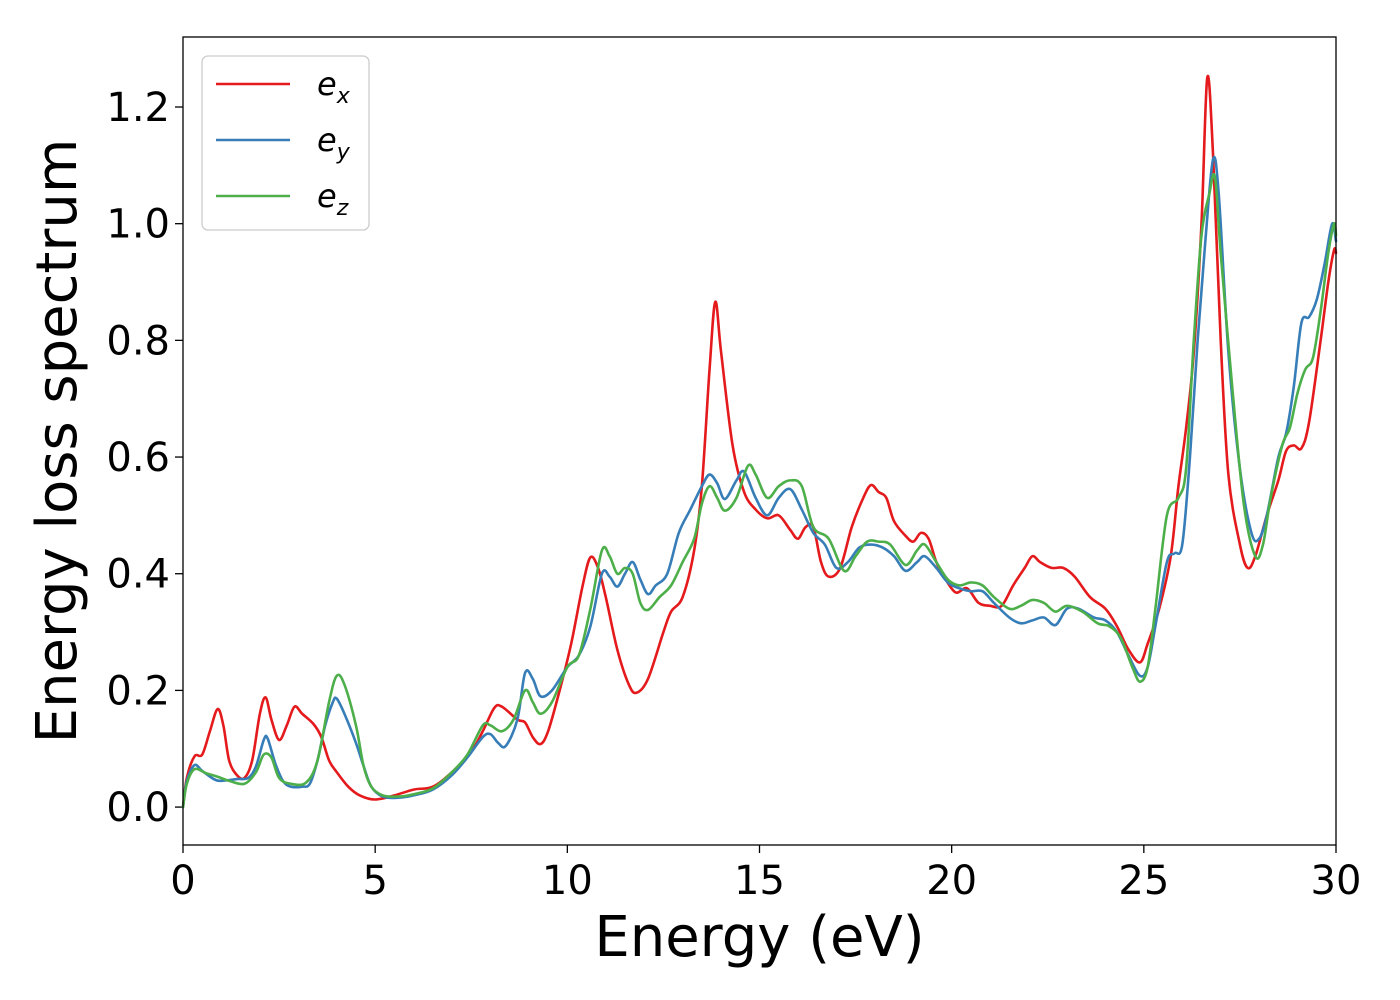 The height and width of the screenshot is (1000, 1400). I want to click on x-tick-label: 15, so click(759, 881).